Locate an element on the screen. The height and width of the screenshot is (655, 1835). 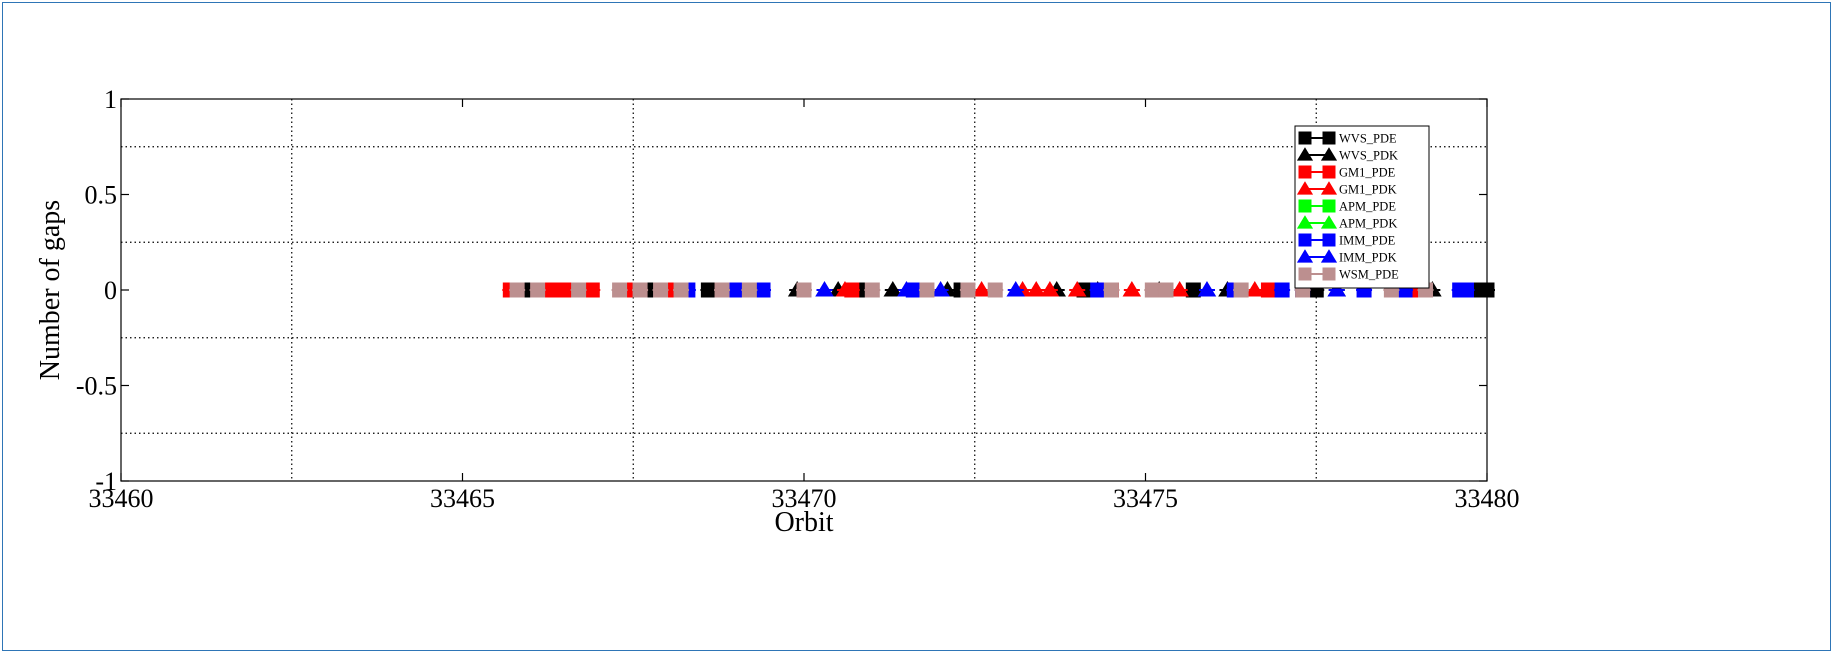
legend-entry-label: WVS_PDK is located at coordinates (1368, 156).